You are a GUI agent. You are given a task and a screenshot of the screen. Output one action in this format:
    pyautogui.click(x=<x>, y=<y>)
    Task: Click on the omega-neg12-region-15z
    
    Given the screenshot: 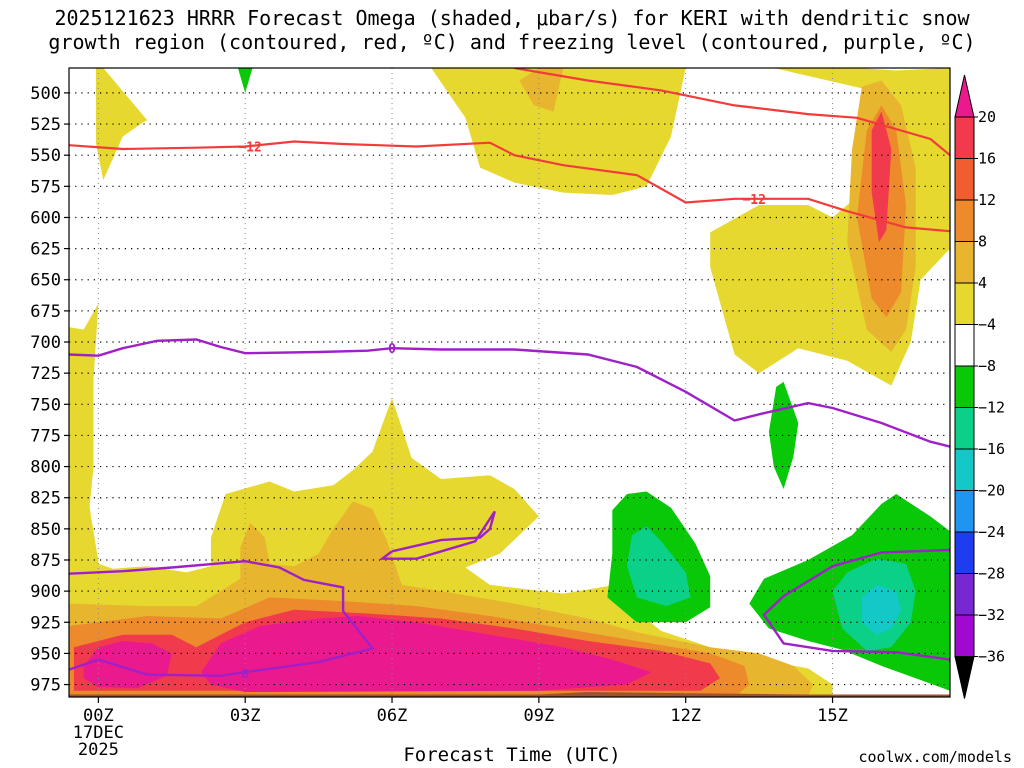 What is the action you would take?
    pyautogui.click(x=881, y=609)
    